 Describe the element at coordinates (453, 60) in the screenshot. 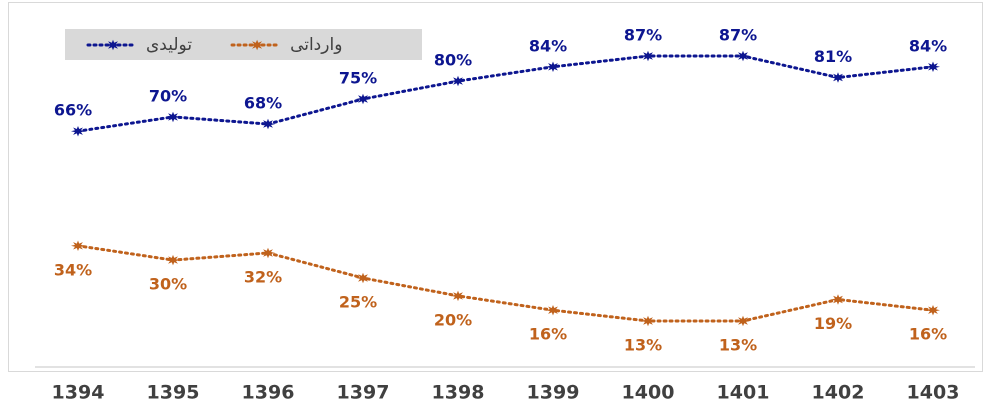

I see `data-label: 80%` at that location.